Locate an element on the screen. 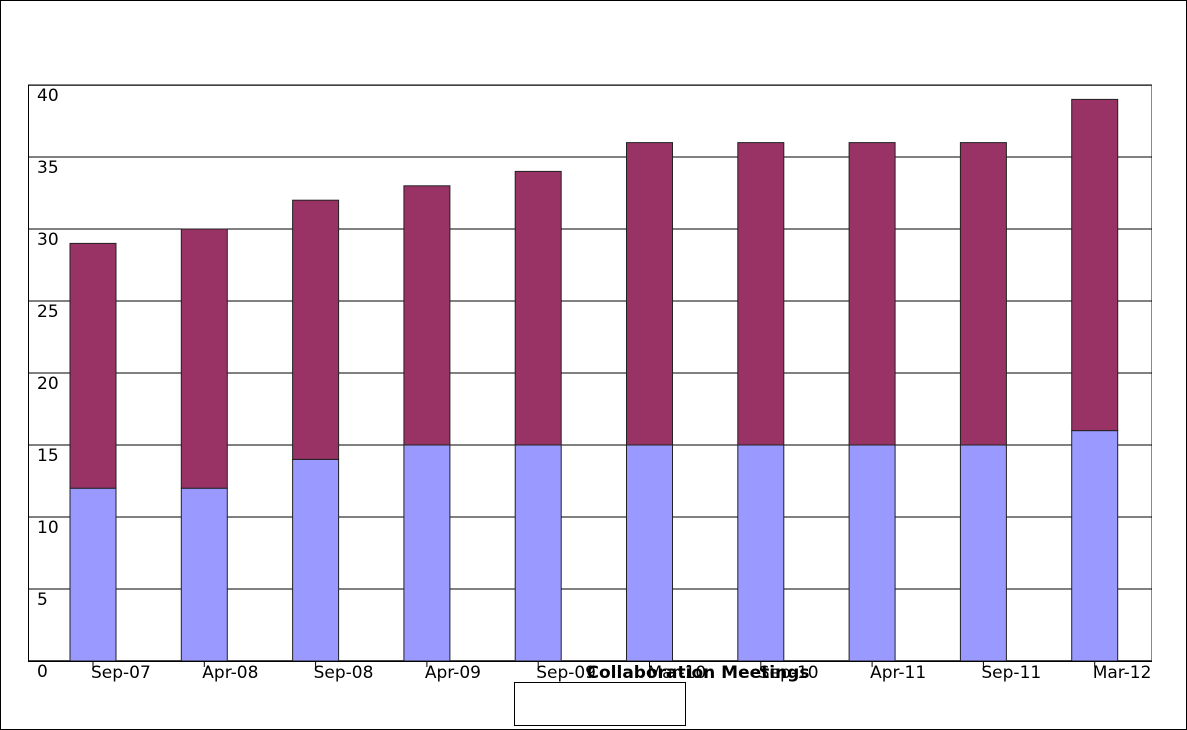 The height and width of the screenshot is (730, 1187). y-tick-label: 35 is located at coordinates (48, 168).